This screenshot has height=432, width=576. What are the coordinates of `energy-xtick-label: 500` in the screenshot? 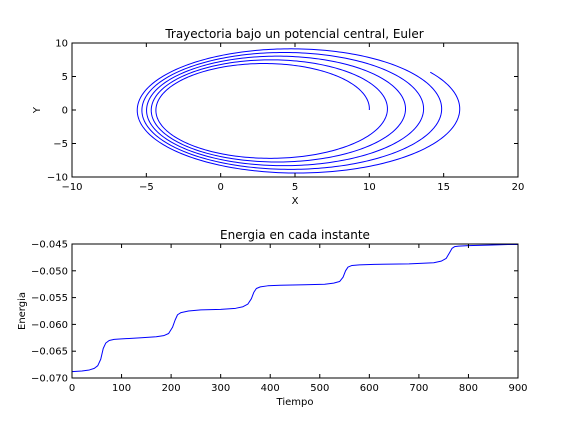 It's located at (319, 388).